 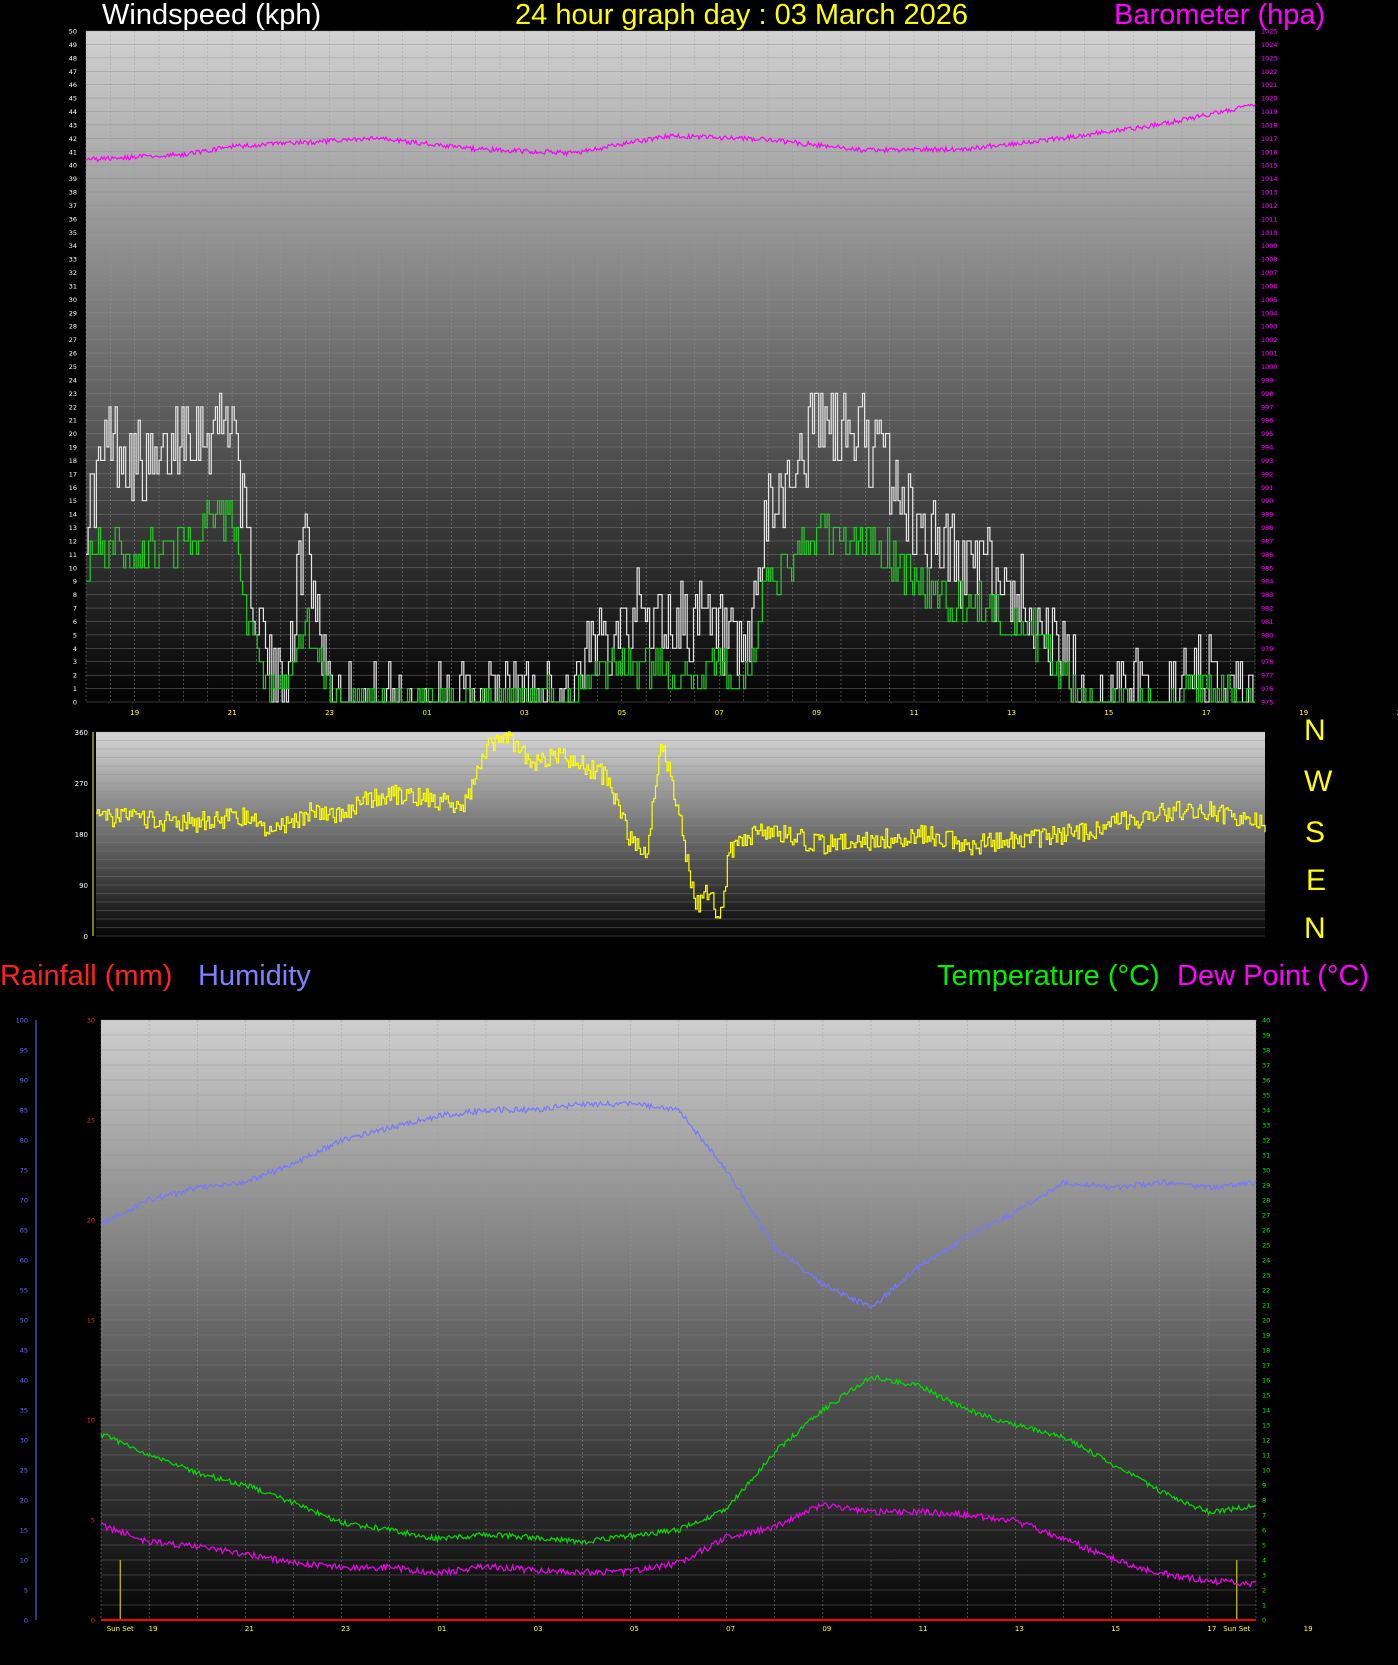 What do you see at coordinates (1266, 1471) in the screenshot?
I see `temperature-tick-label: 10` at bounding box center [1266, 1471].